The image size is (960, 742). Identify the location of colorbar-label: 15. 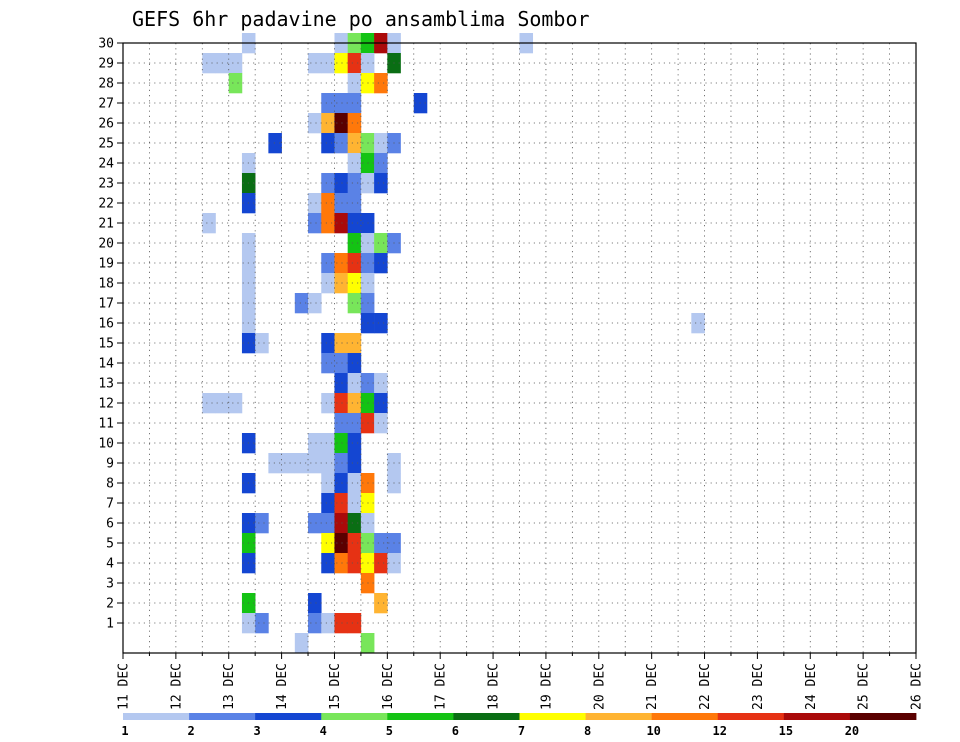
(786, 731).